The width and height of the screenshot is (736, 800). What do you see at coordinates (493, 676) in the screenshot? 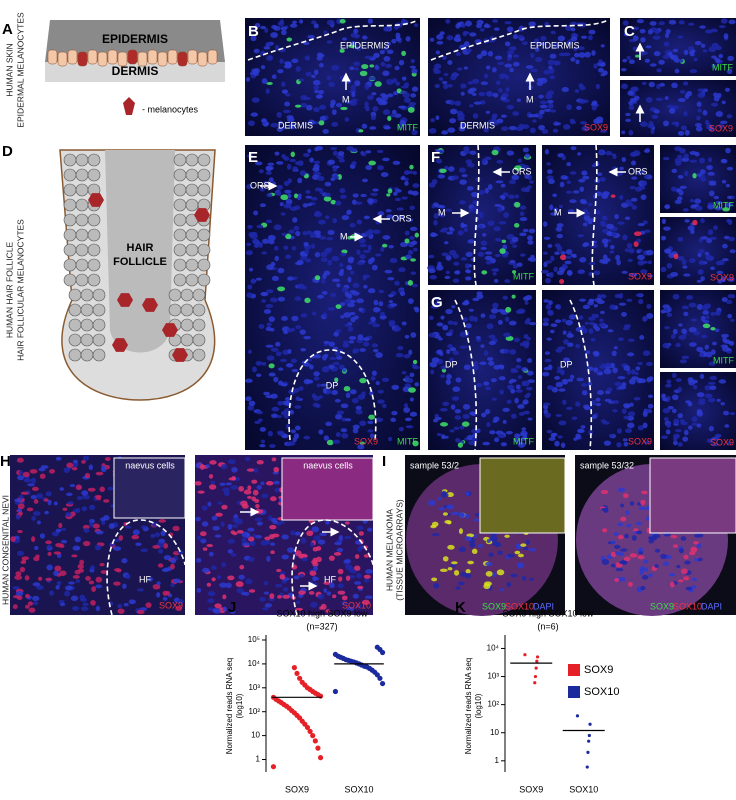
I see `y-tick-label: 10³` at bounding box center [493, 676].